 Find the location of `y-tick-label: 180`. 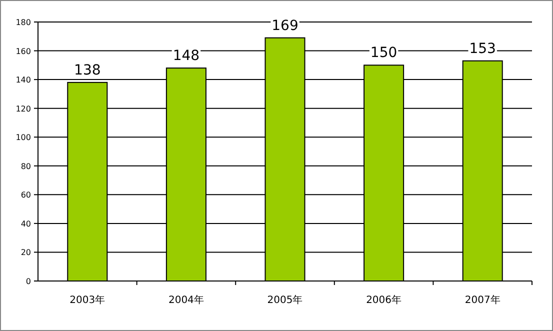

y-tick-label: 180 is located at coordinates (23, 22).